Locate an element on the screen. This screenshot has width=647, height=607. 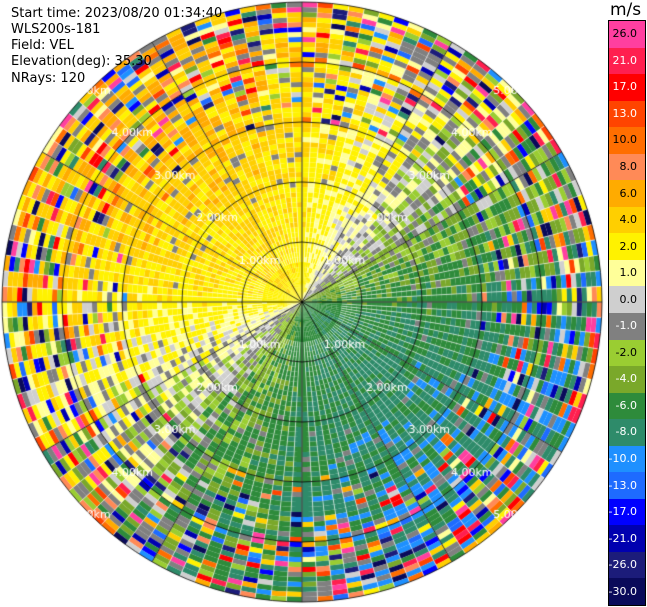
colorbar-tick-label: -10.0 is located at coordinates (622, 458).